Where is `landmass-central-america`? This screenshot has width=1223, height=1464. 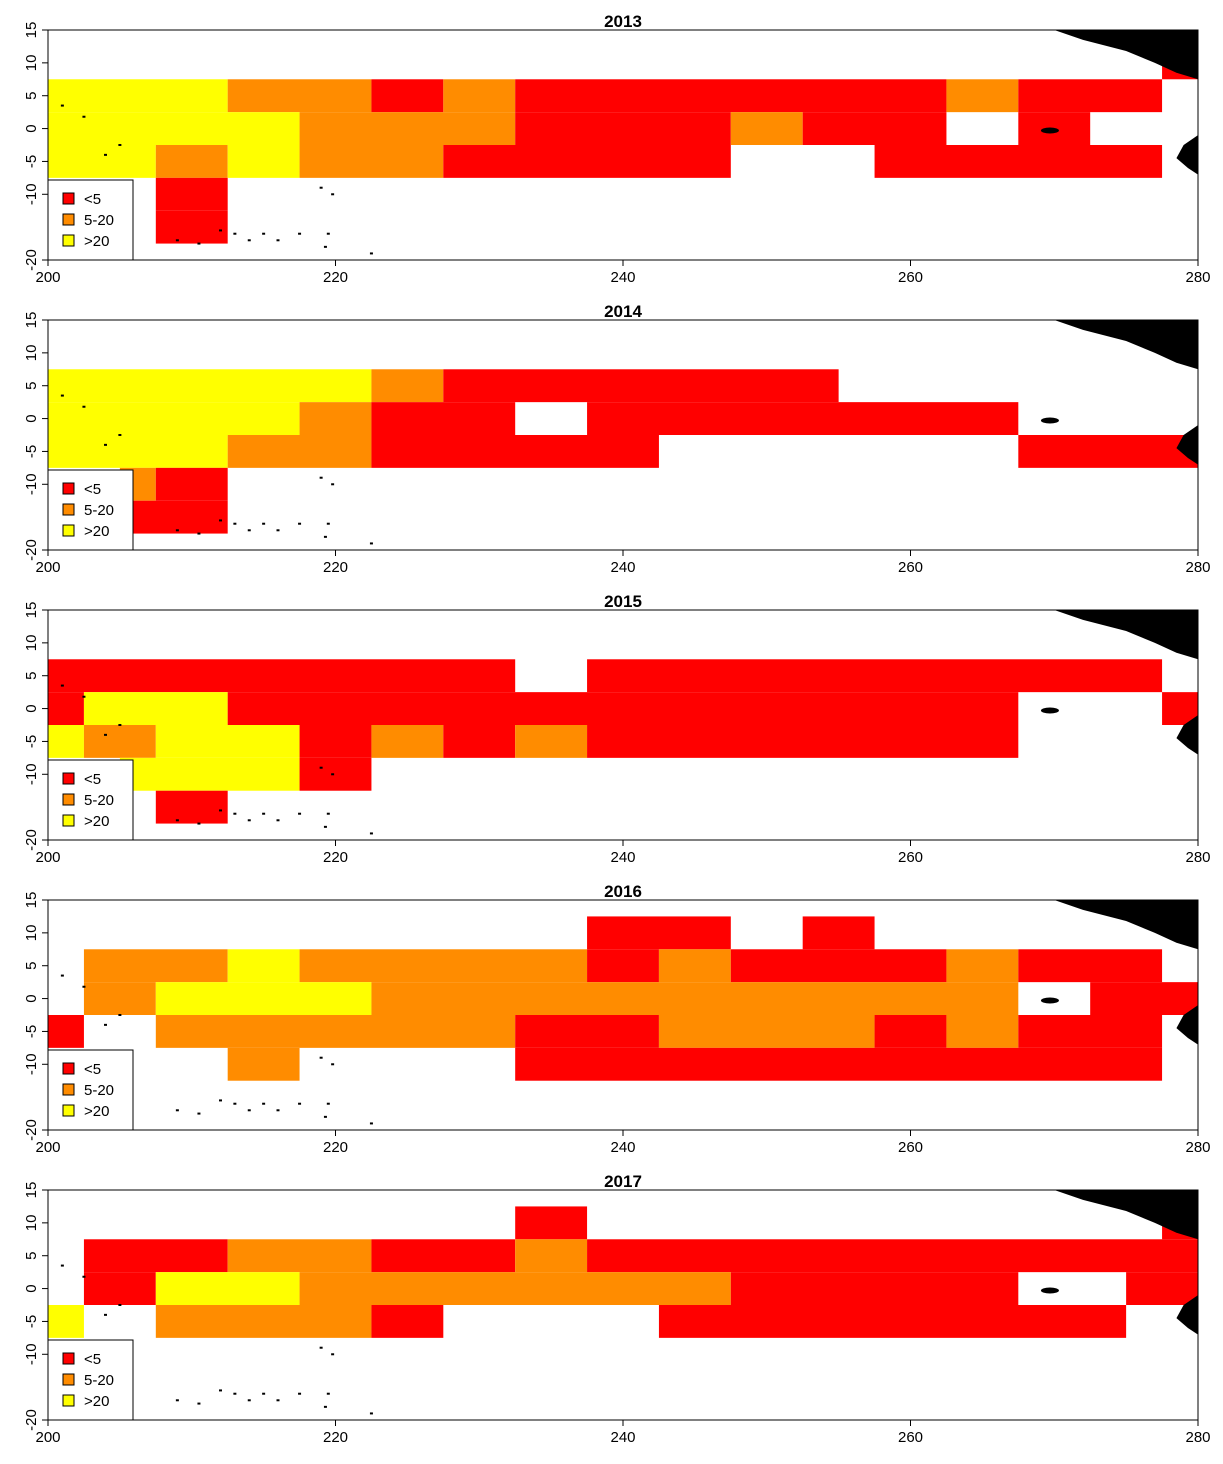
landmass-central-america is located at coordinates (1126, 55).